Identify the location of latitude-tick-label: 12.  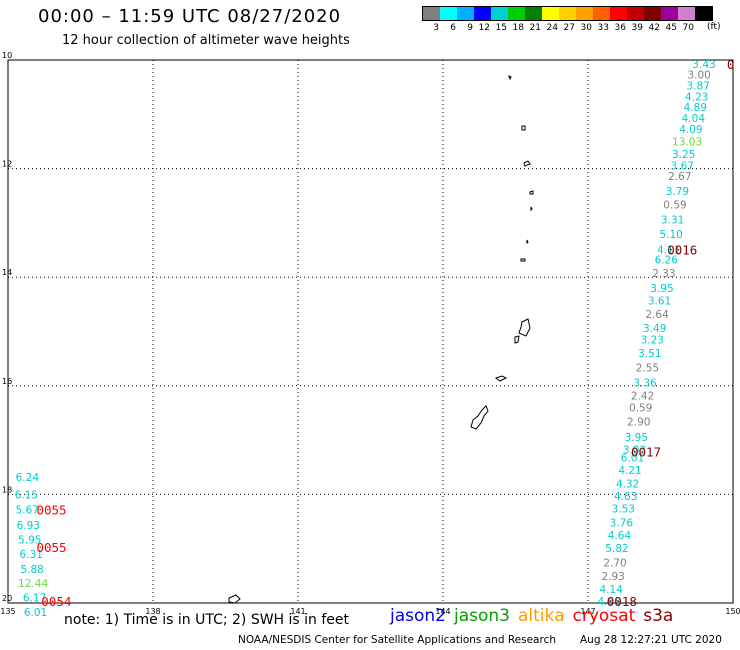
(7, 164).